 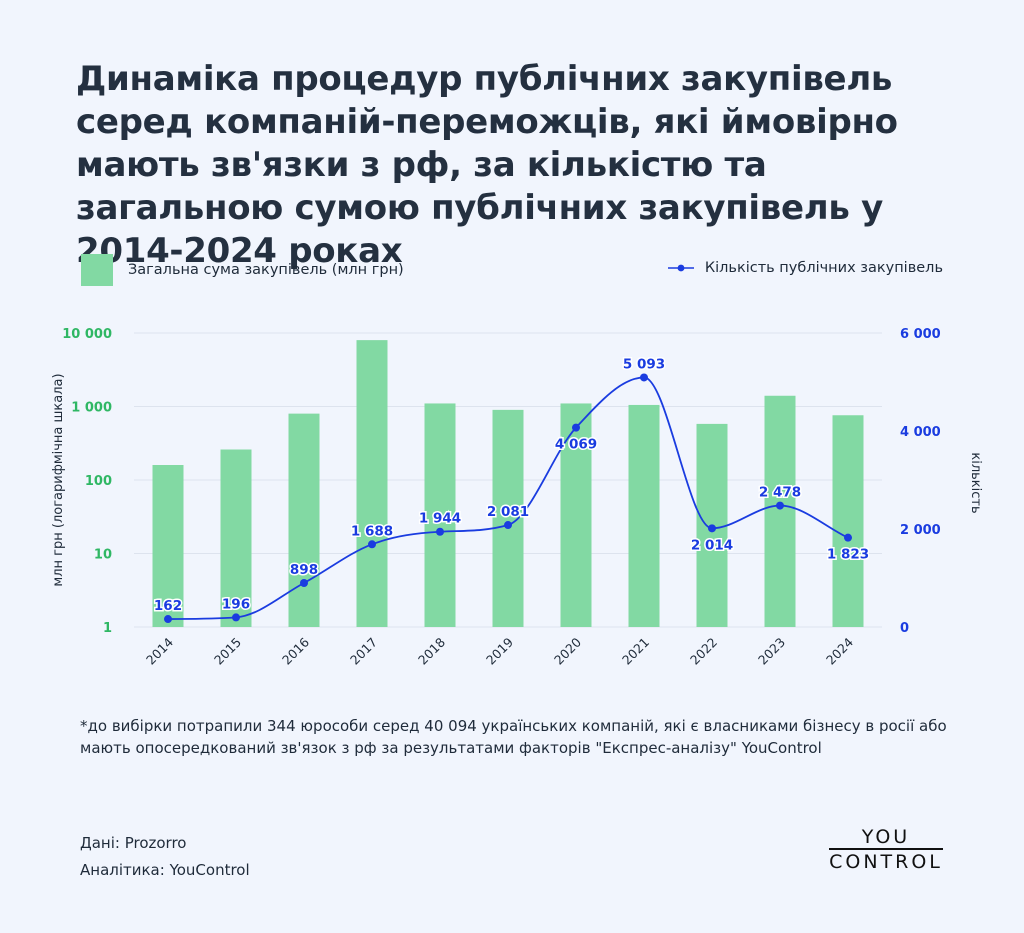 I want to click on legend-line-marker-icon, so click(x=680, y=268).